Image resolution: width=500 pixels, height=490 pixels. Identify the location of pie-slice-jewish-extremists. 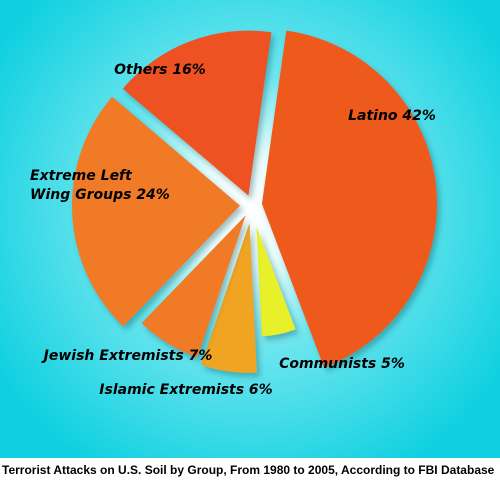
(193, 286).